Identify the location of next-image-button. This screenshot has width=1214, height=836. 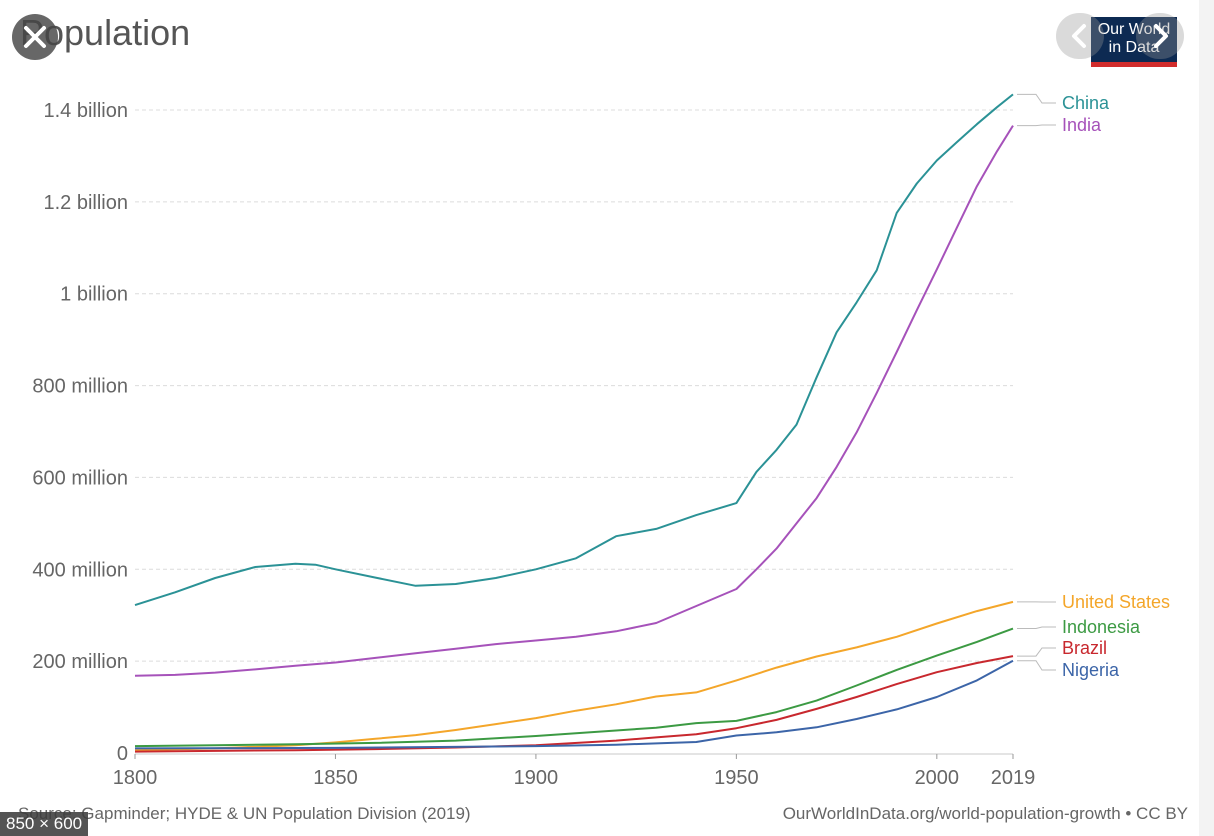
(1160, 36).